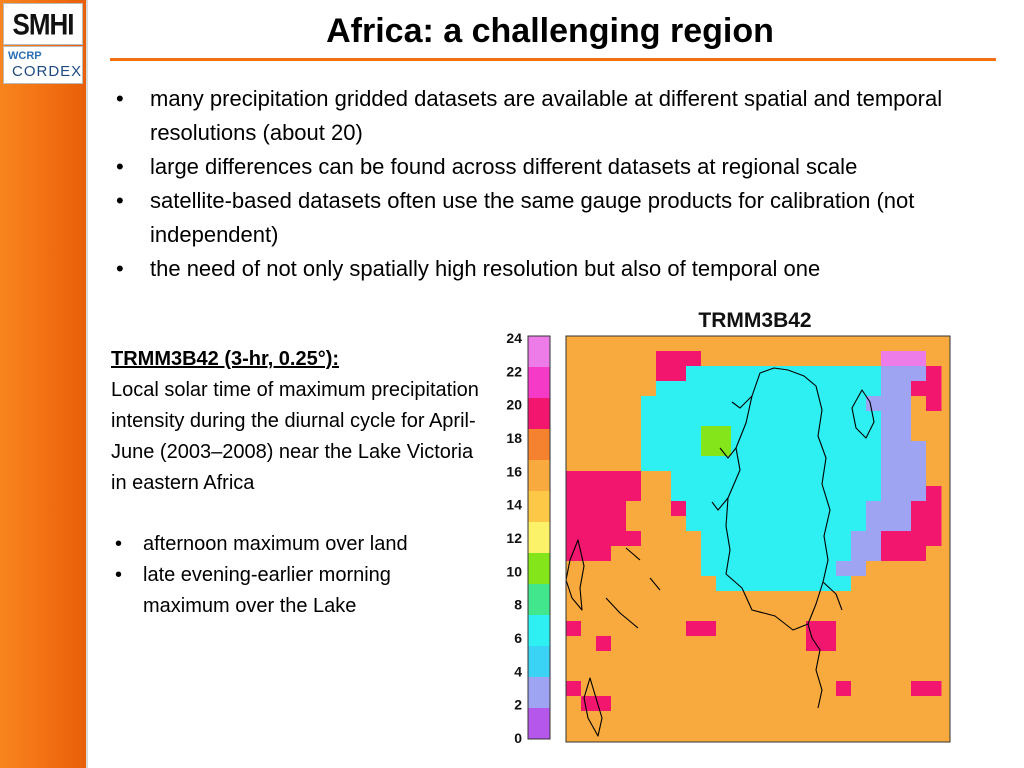  Describe the element at coordinates (25, 56) in the screenshot. I see `wcrp-logo-text: WCRP` at that location.